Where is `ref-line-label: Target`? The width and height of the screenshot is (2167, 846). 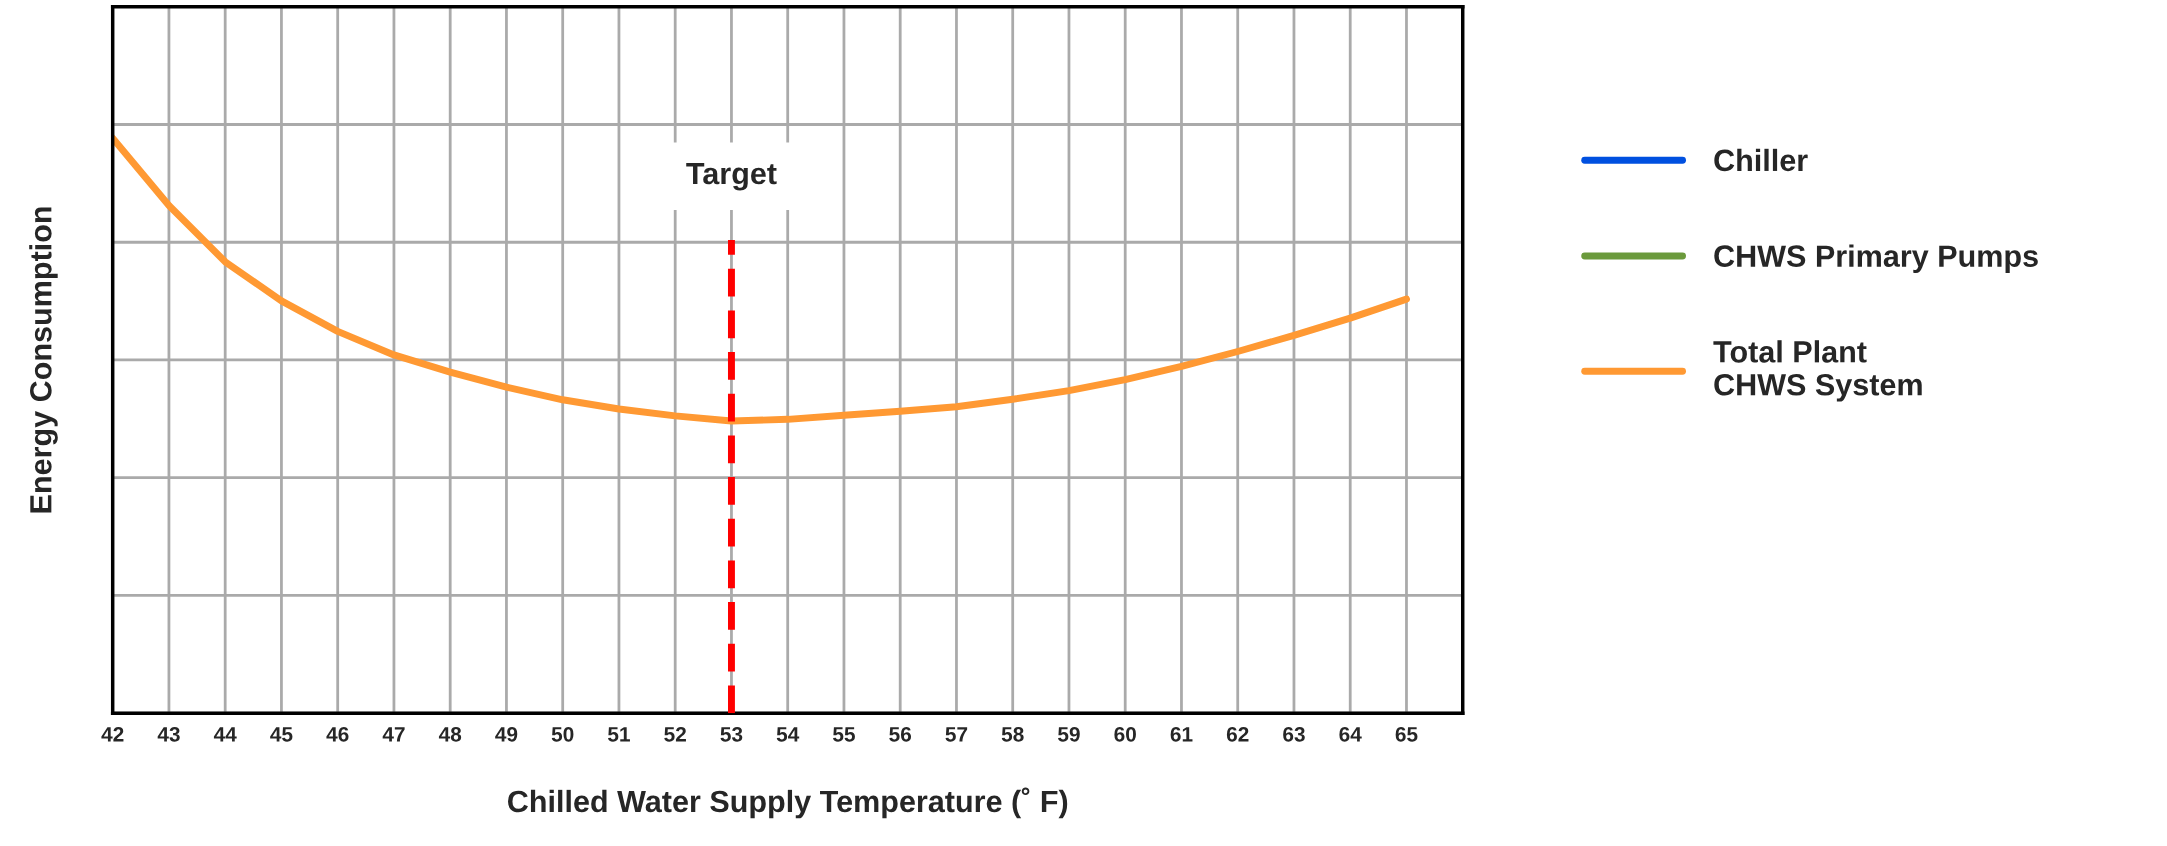 ref-line-label: Target is located at coordinates (731, 177).